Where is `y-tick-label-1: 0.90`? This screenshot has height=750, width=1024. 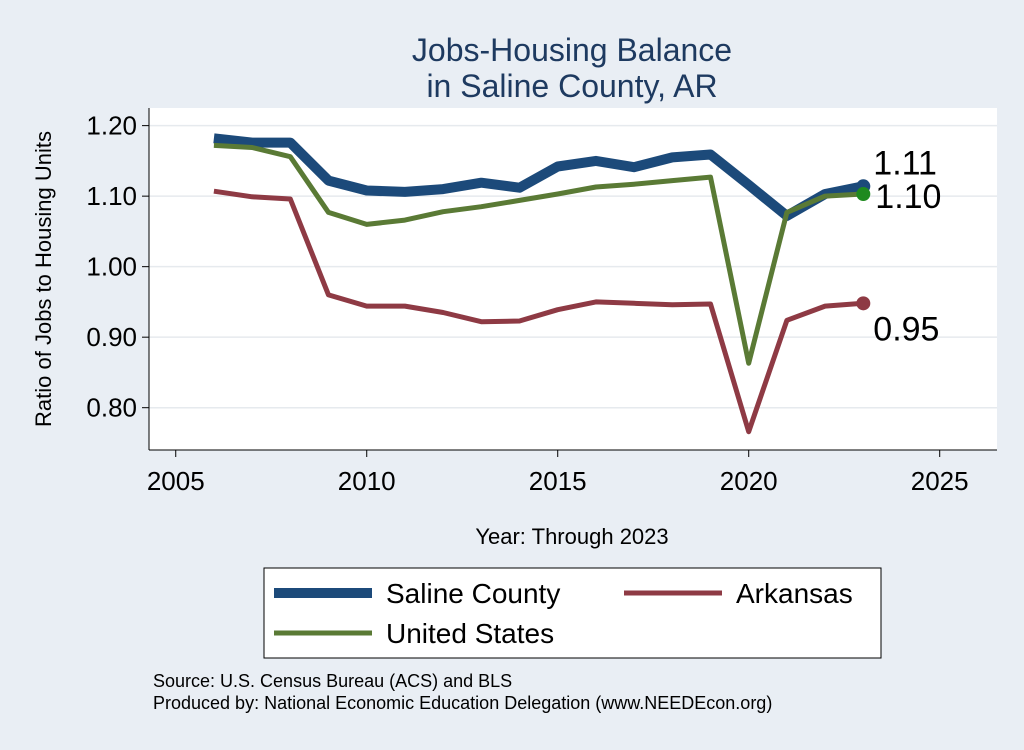
y-tick-label-1: 0.90 is located at coordinates (111, 337).